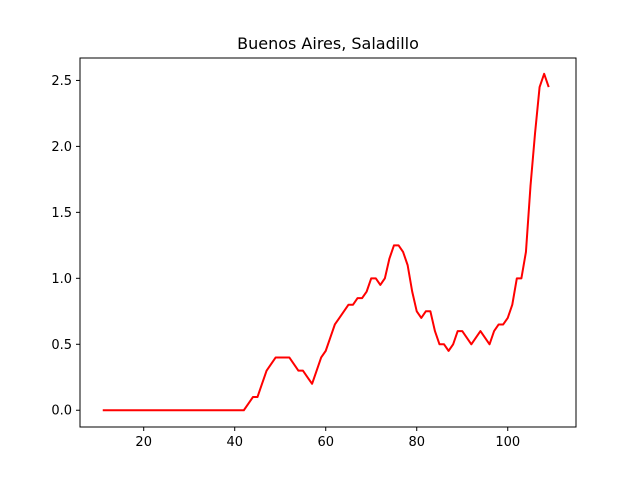 Image resolution: width=640 pixels, height=480 pixels. What do you see at coordinates (328, 43) in the screenshot?
I see `chart-title: Buenos Aires, Saladillo` at bounding box center [328, 43].